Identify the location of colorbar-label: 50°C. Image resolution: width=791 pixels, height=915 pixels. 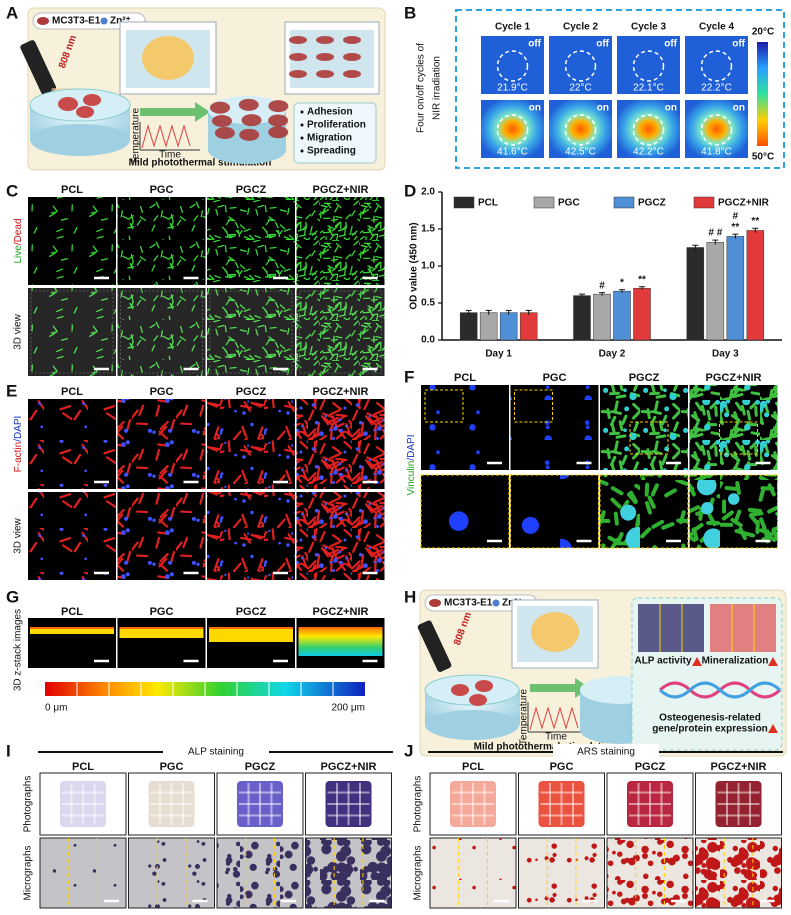
(763, 157).